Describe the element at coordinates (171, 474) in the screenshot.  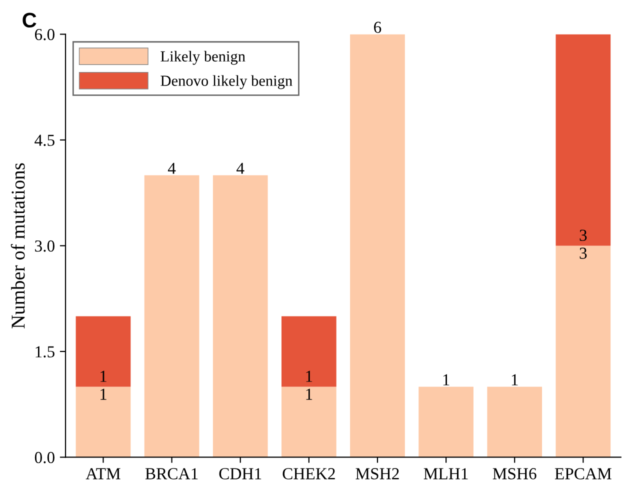
I see `x-tick-label: BRCA1` at that location.